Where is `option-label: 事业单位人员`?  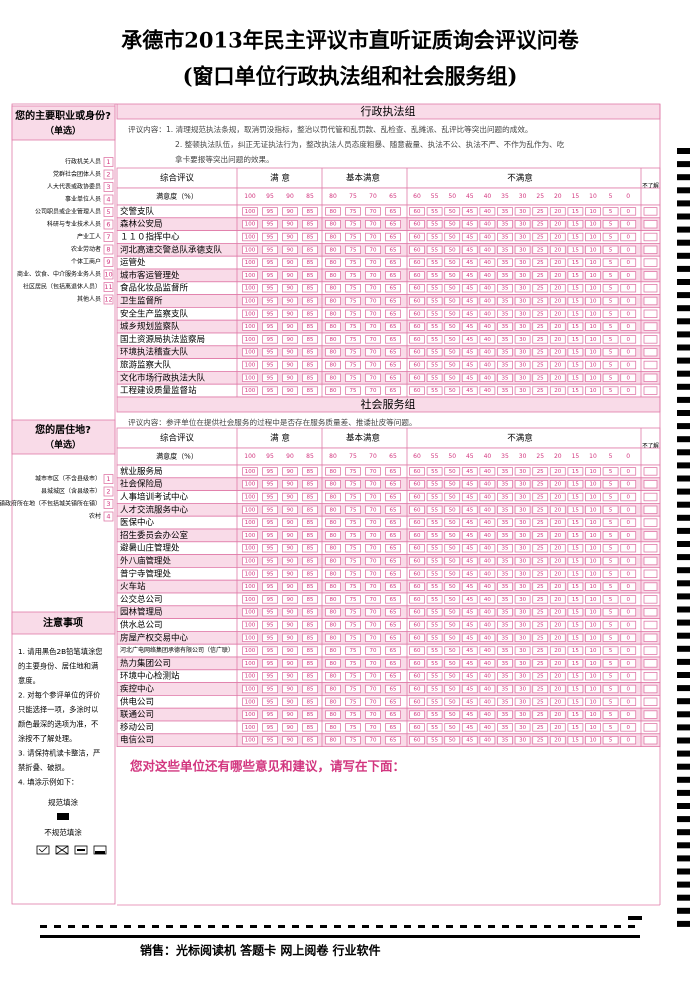 option-label: 事业单位人员 is located at coordinates (83, 199).